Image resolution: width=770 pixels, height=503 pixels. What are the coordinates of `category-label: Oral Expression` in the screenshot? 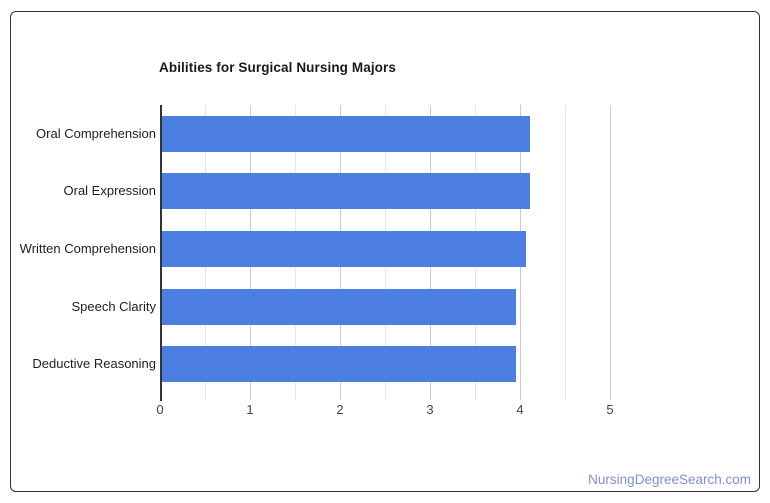 It's located at (109, 190).